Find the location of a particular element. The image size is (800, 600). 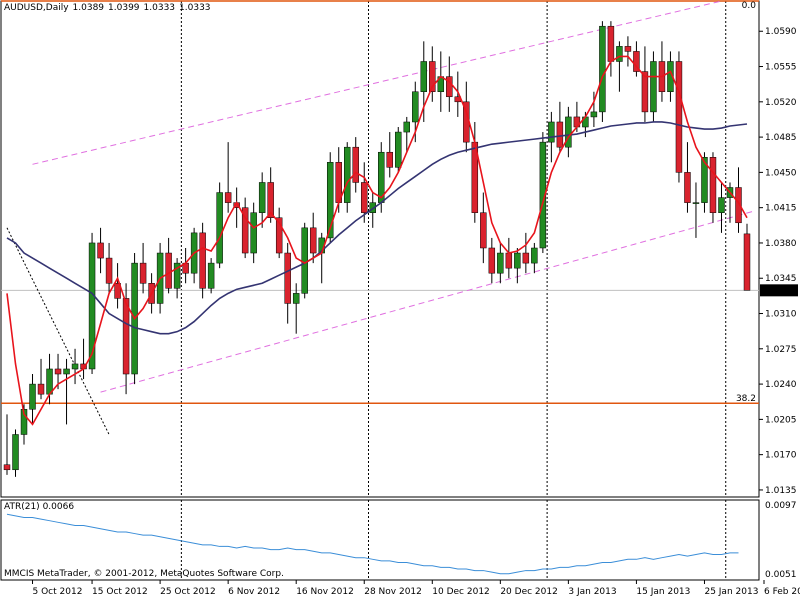

x-tick-label: 20 Dec 2012 is located at coordinates (529, 592).